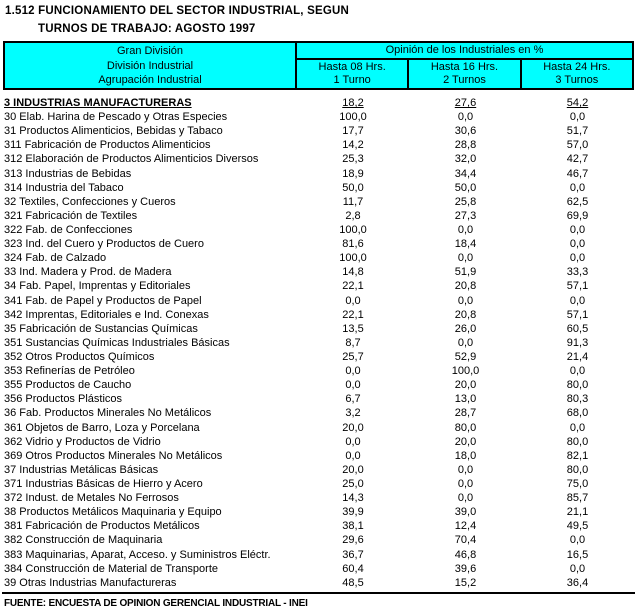 The height and width of the screenshot is (613, 637). I want to click on header-division-industrial: División Industrial, so click(150, 65).